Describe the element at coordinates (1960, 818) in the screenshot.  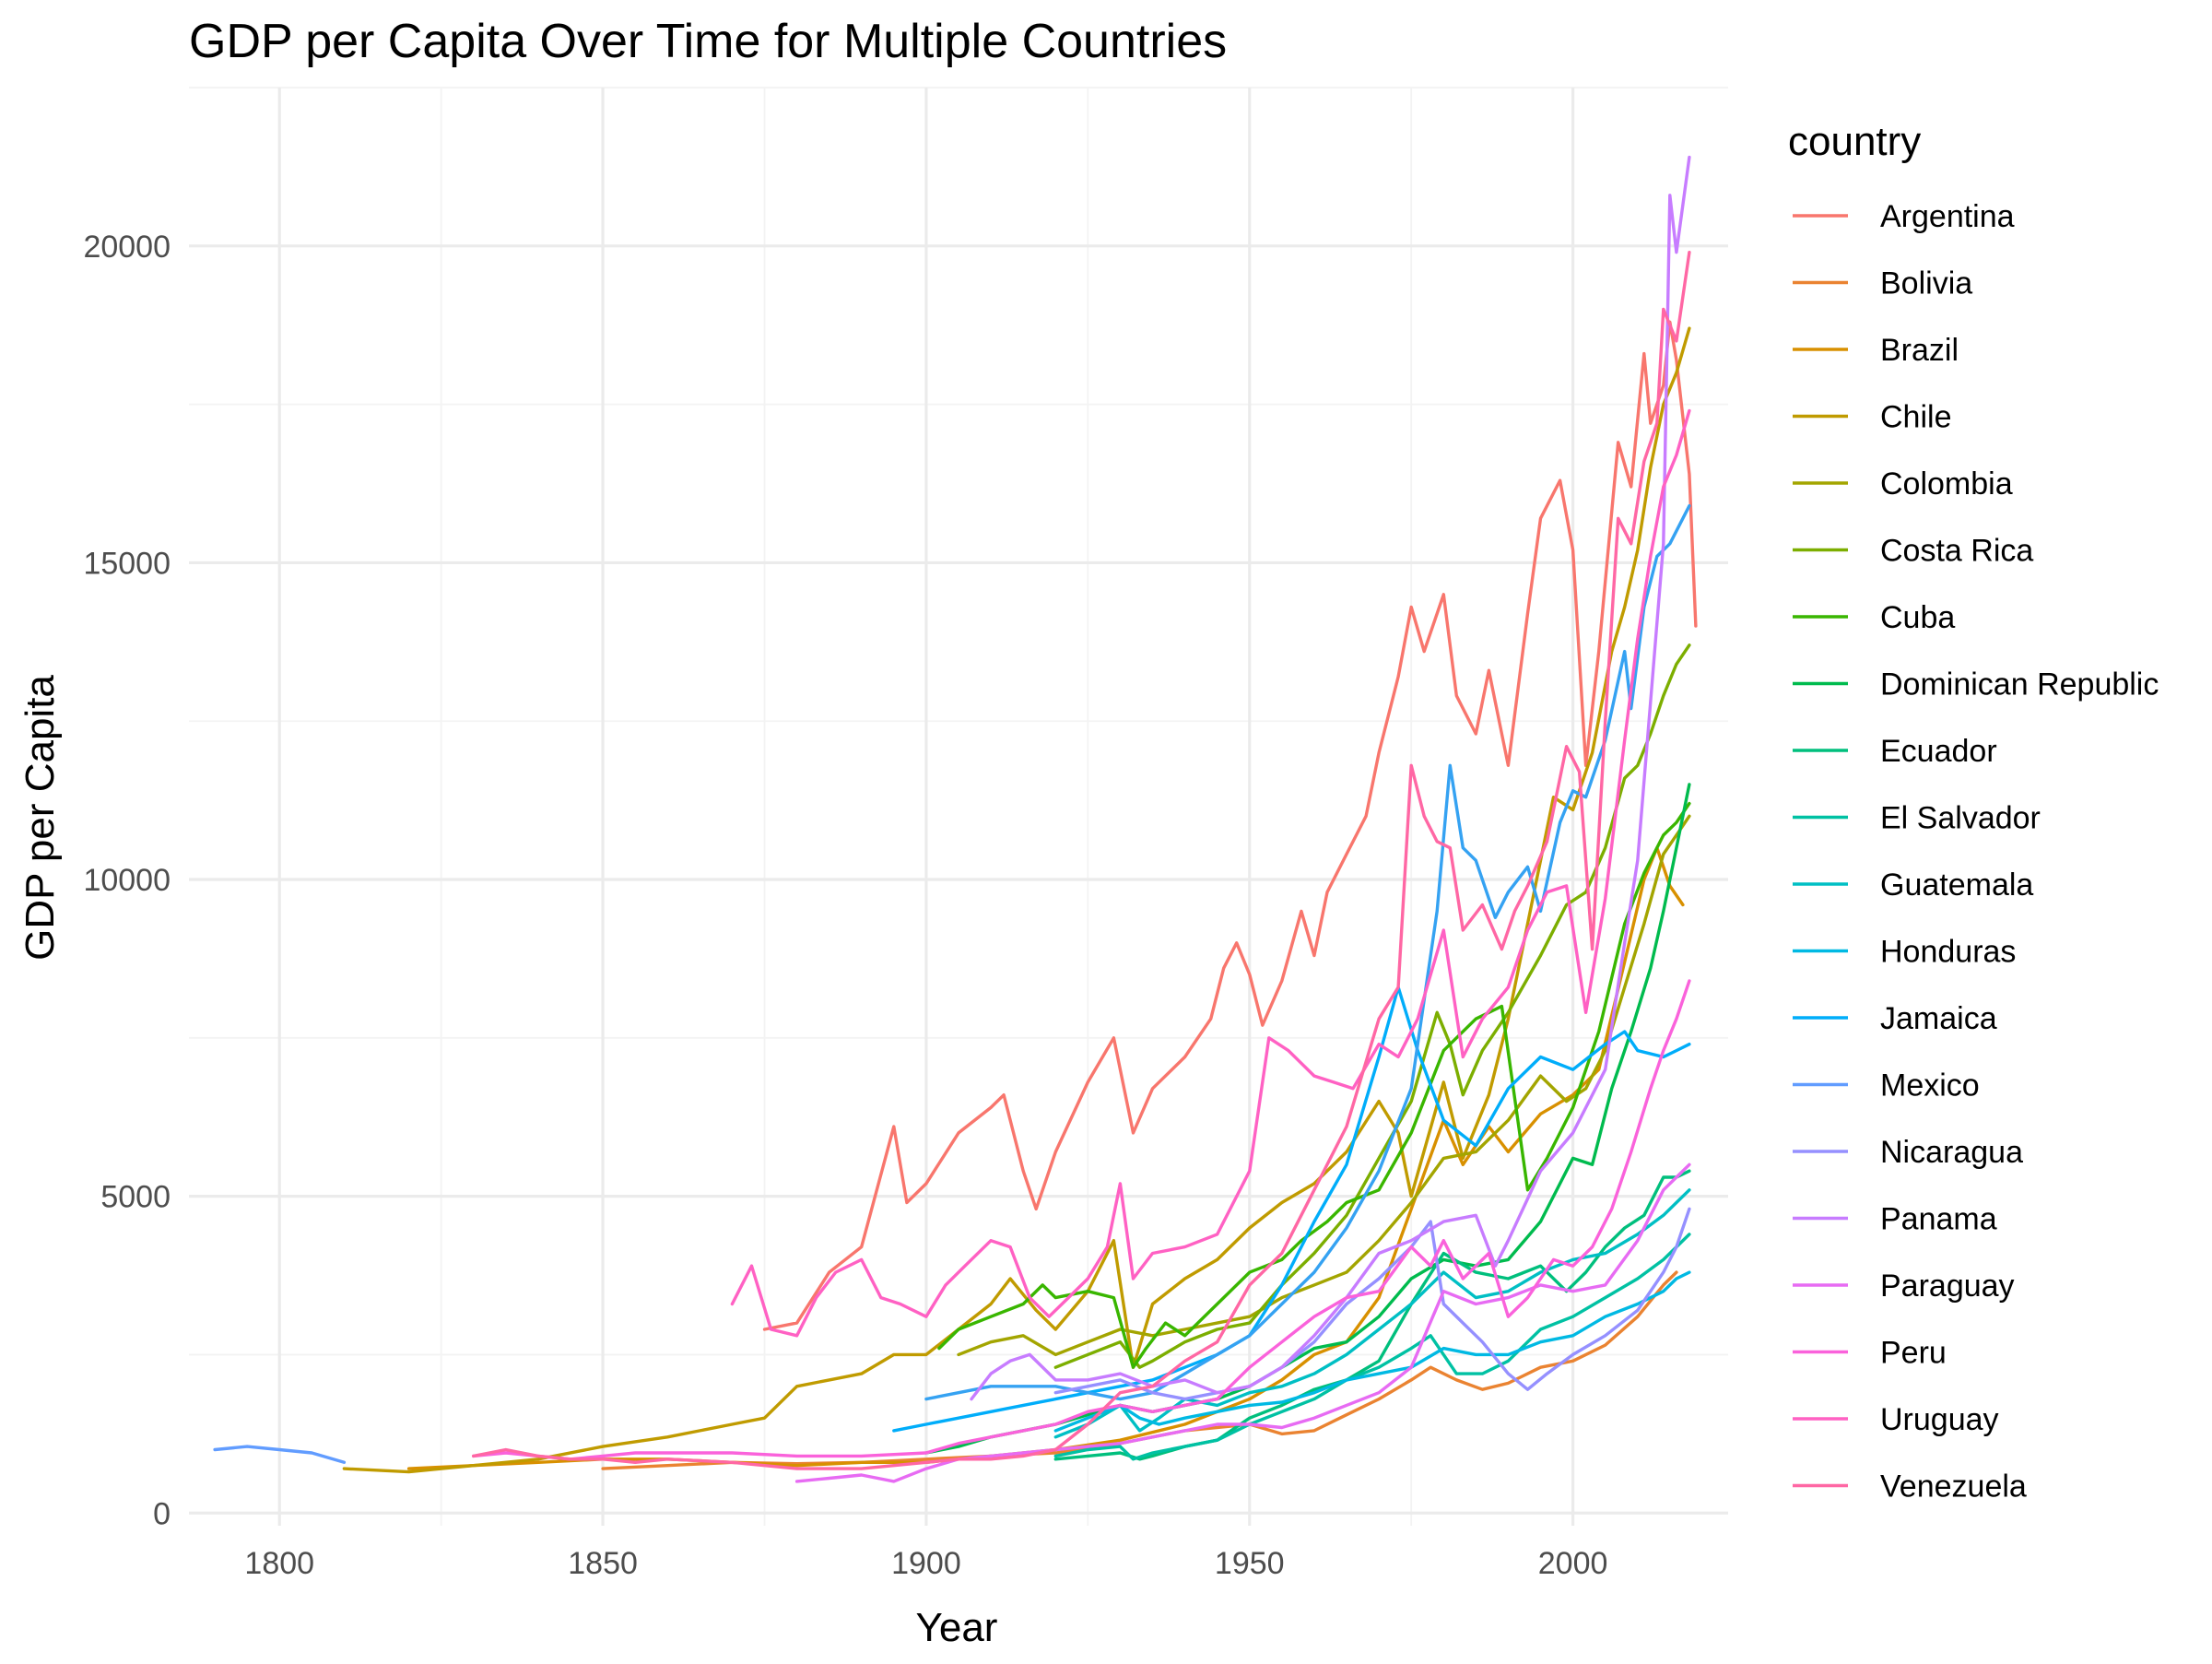
I see `legend-label-el-salvador: El Salvador` at that location.